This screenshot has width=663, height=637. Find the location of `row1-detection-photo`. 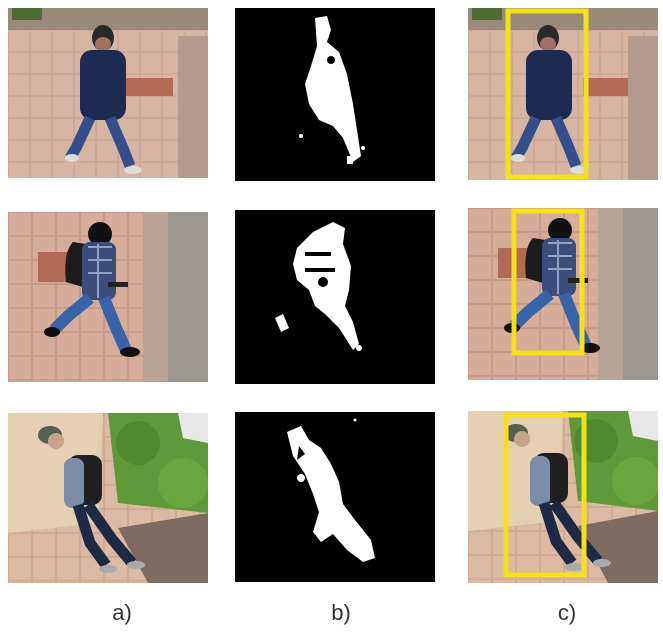

row1-detection-photo is located at coordinates (563, 94).